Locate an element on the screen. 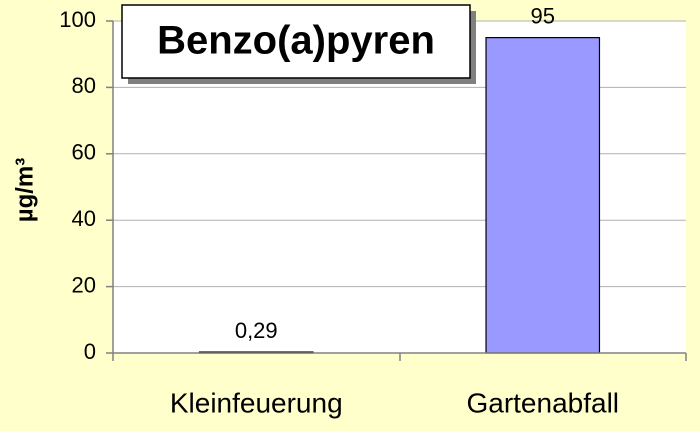 The height and width of the screenshot is (431, 700). y-tick-label: 0 is located at coordinates (90, 351).